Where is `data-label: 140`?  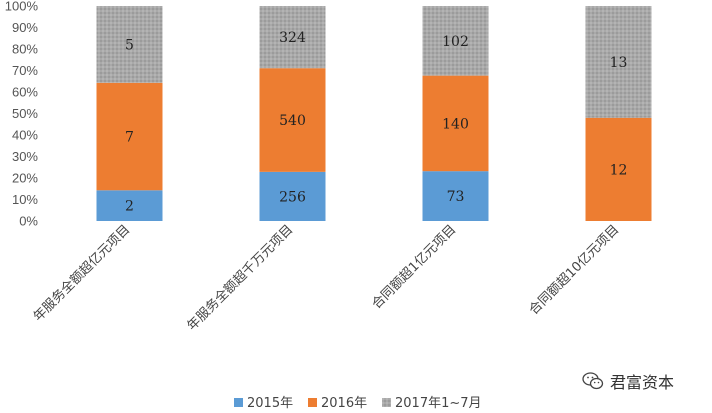
data-label: 140 is located at coordinates (455, 124).